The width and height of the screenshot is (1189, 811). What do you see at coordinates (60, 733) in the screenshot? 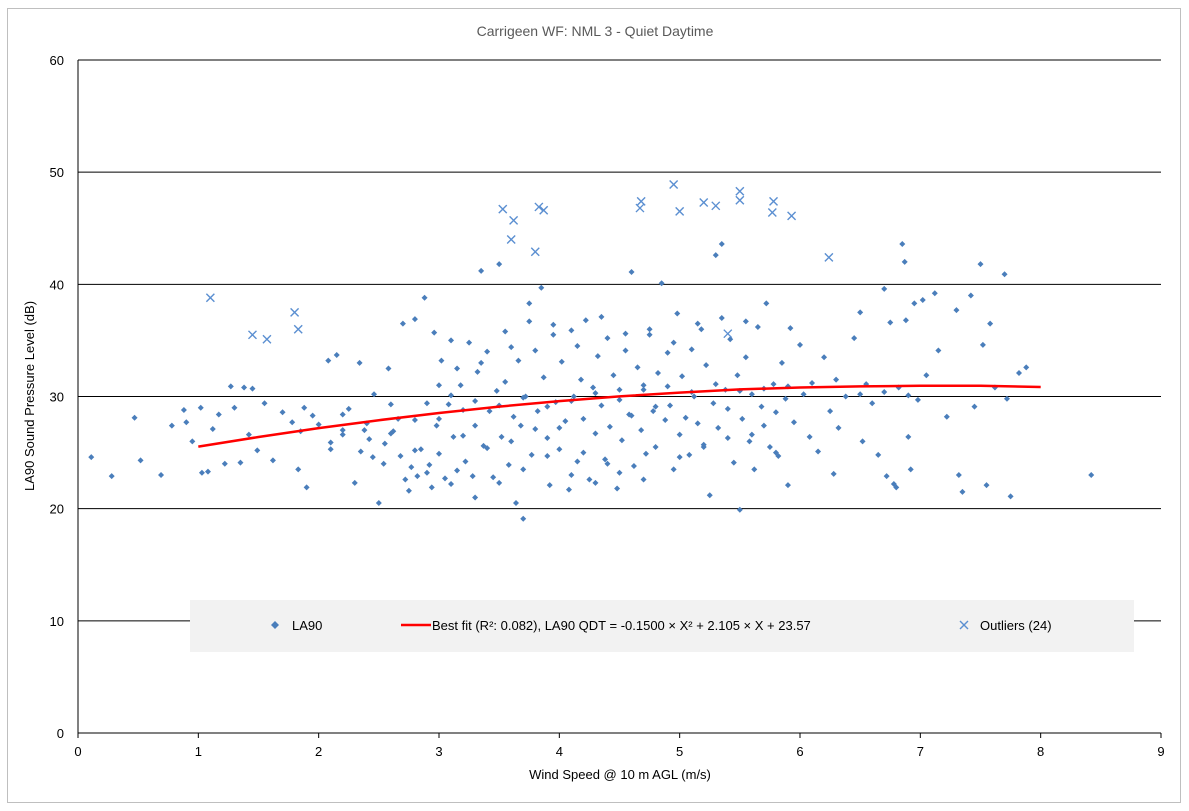
I see `y-tick-label: 0` at bounding box center [60, 733].